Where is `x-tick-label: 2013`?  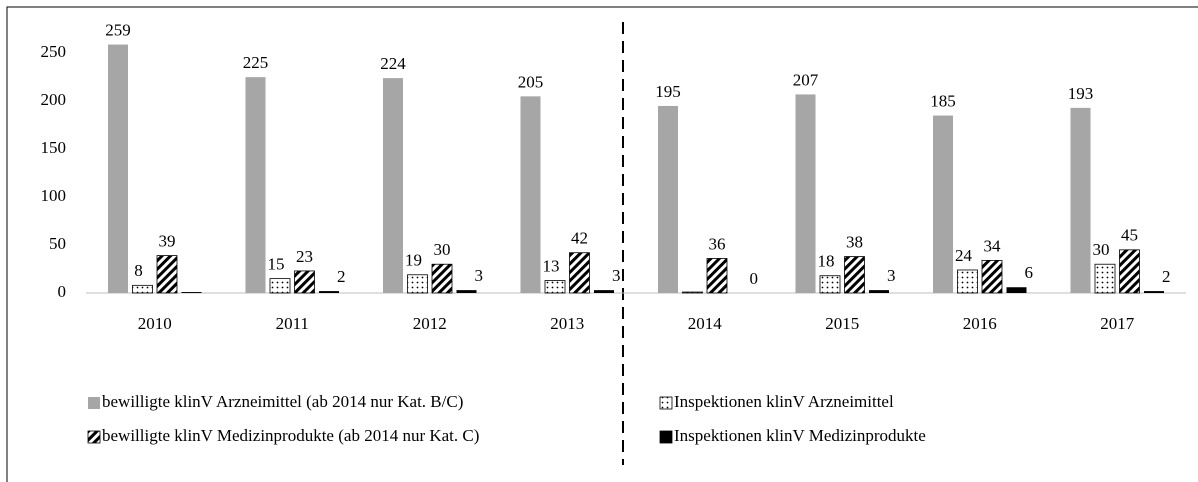 x-tick-label: 2013 is located at coordinates (567, 323).